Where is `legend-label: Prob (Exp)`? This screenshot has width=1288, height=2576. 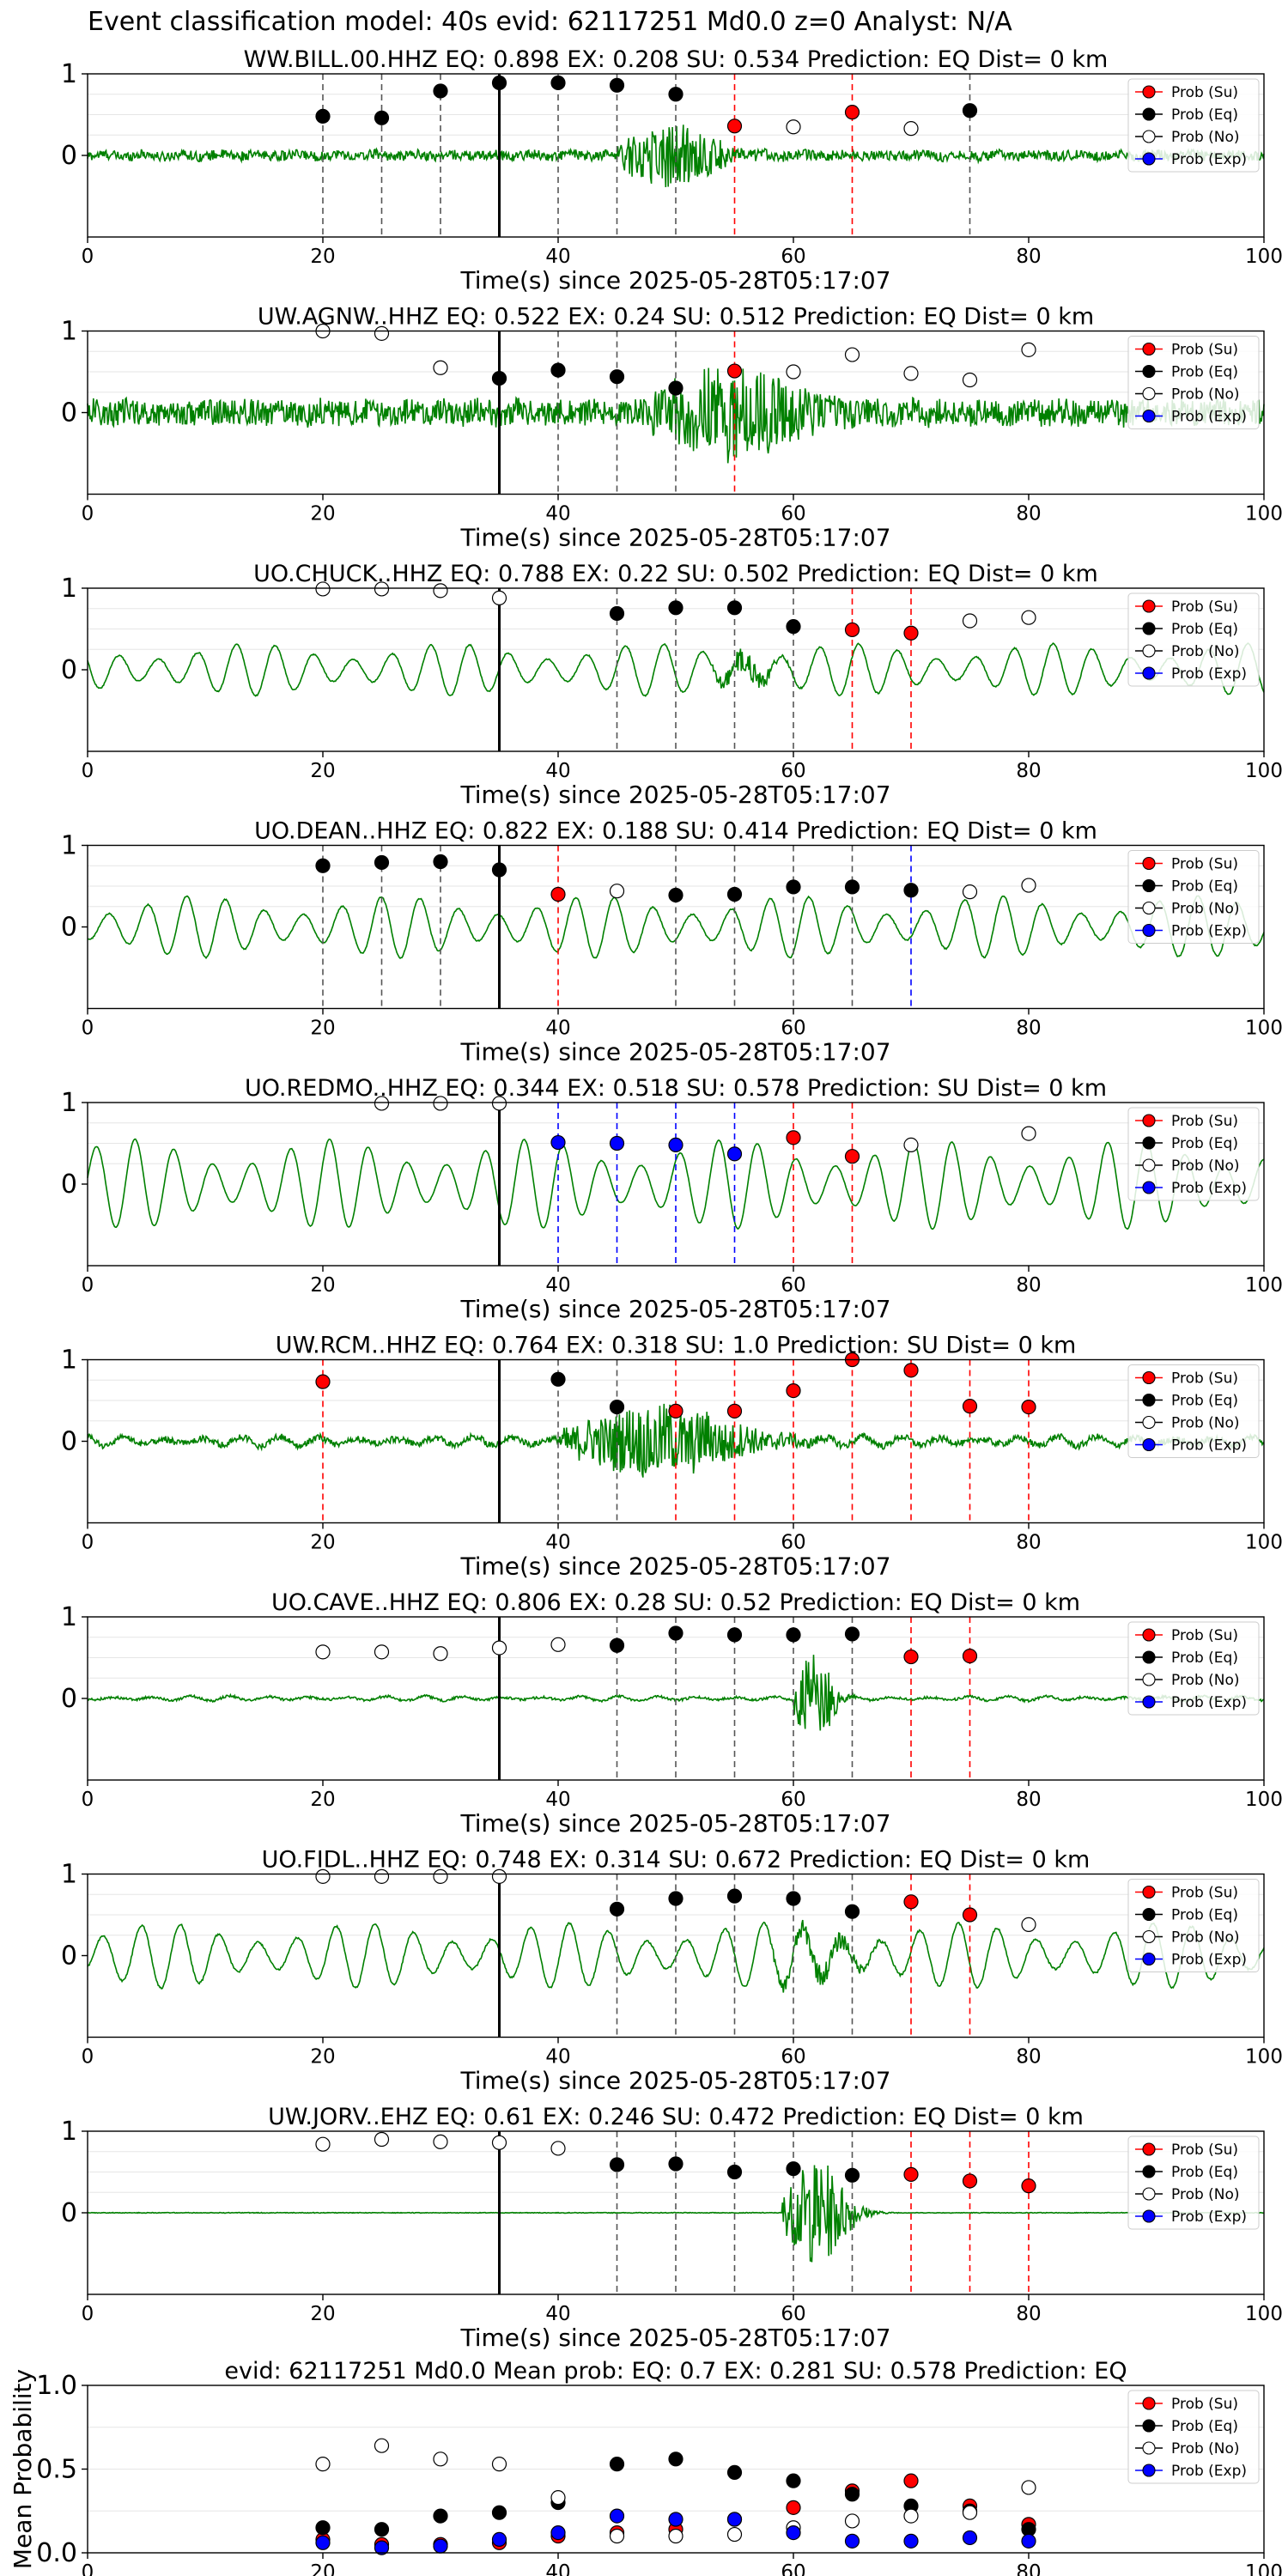
legend-label: Prob (Exp) is located at coordinates (1209, 418).